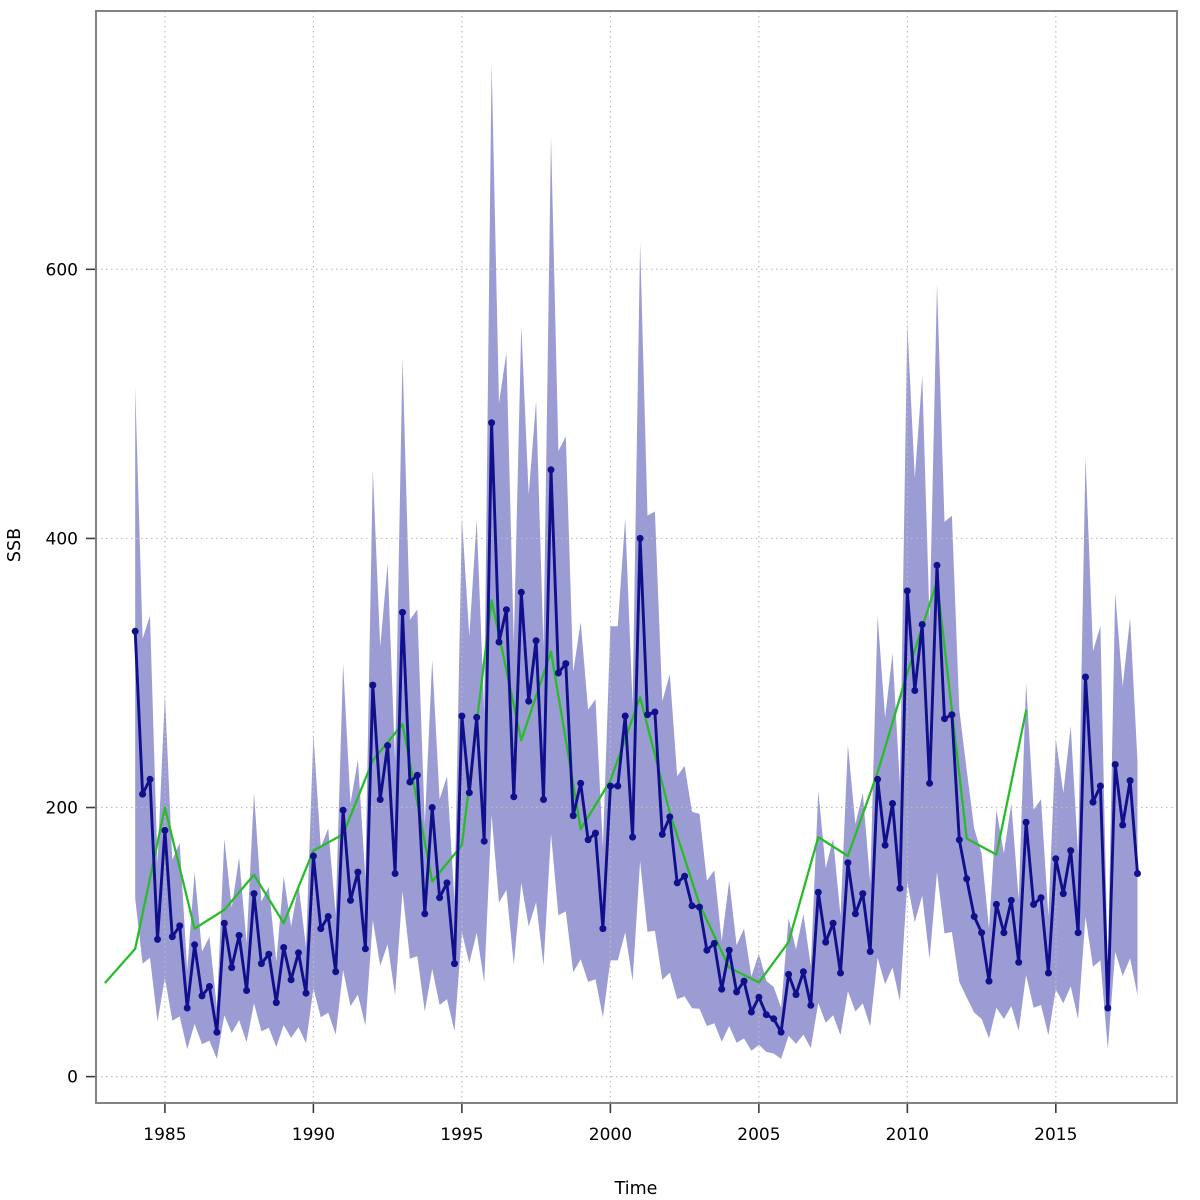  Describe the element at coordinates (72, 1078) in the screenshot. I see `y-tick-label: 0` at that location.